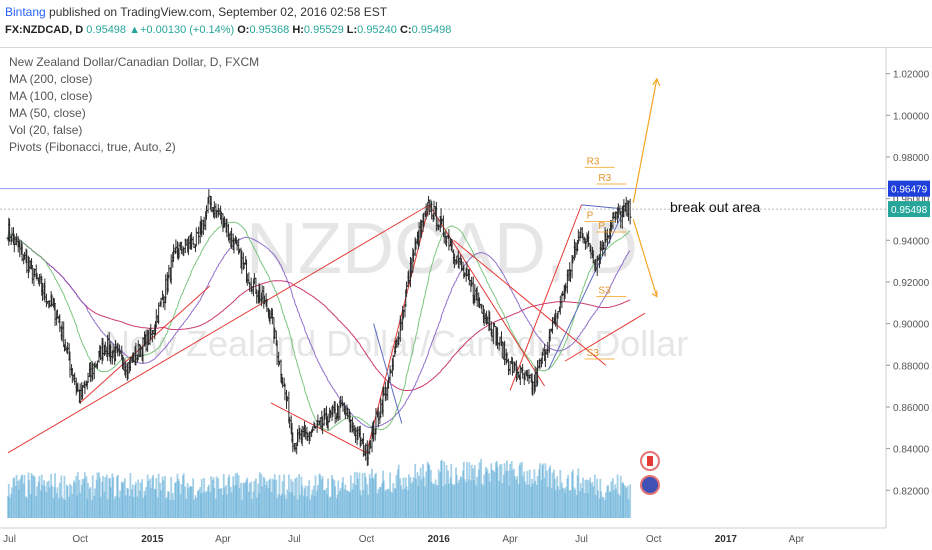 The image size is (932, 550). I want to click on arrow-head-icon, so click(654, 294).